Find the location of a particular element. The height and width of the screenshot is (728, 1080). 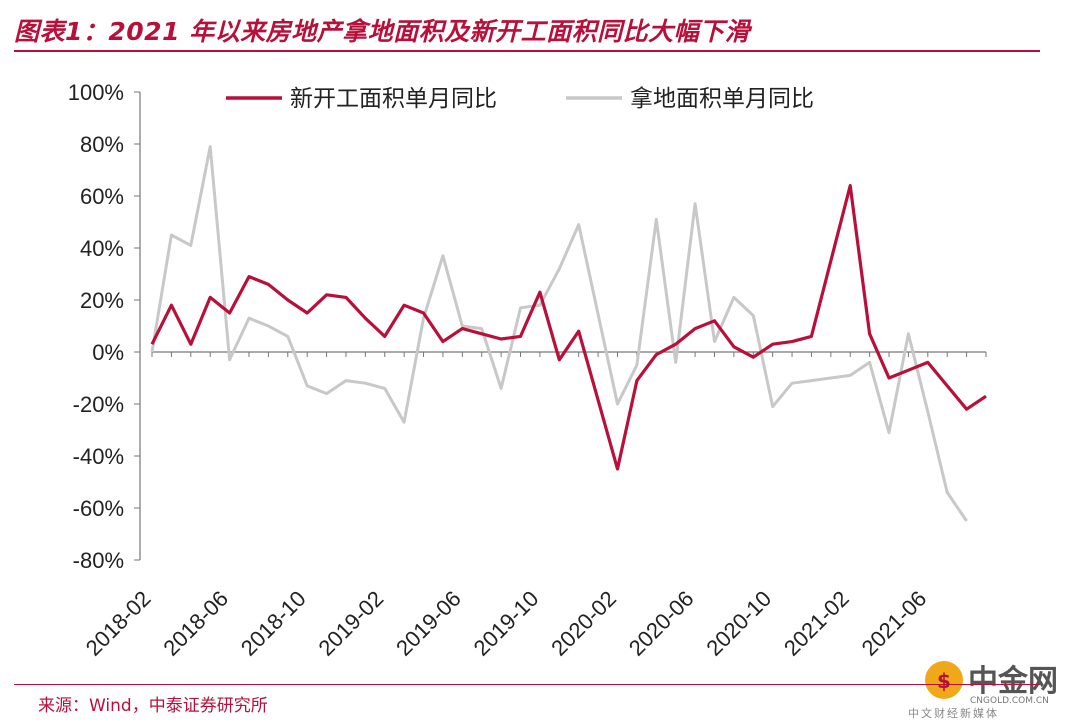

watermark-logo: $ 中金网 CNGOLD.COM.CN is located at coordinates (991, 683).